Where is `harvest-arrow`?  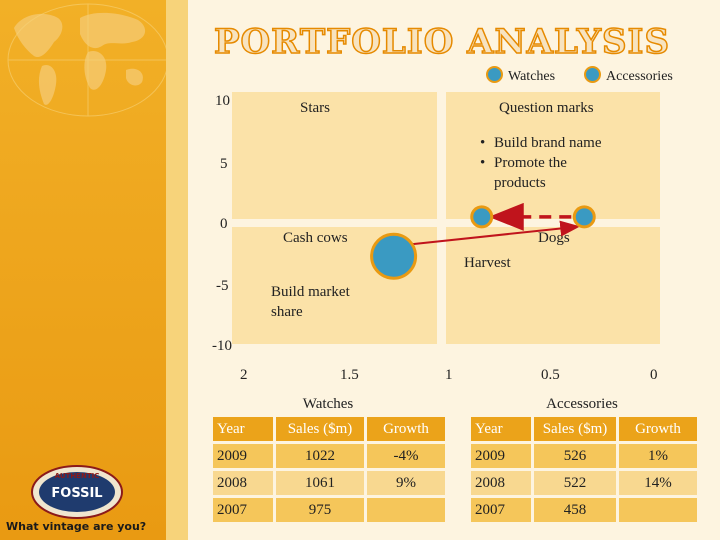 harvest-arrow is located at coordinates (496, 233).